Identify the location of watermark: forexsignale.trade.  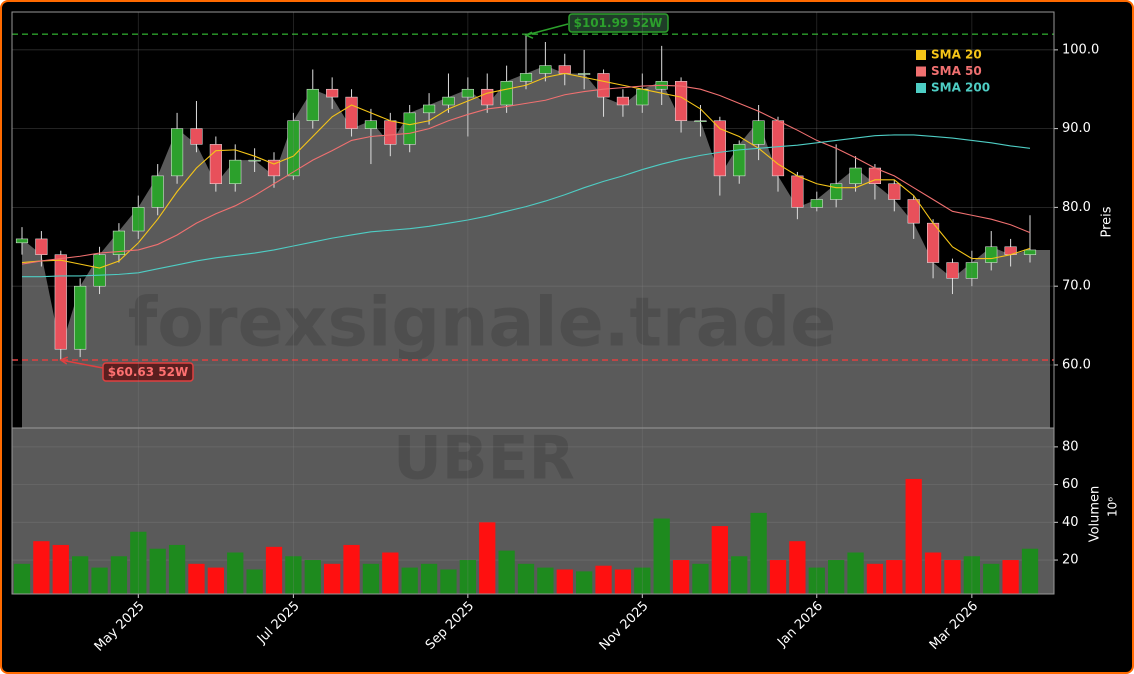
(482, 323).